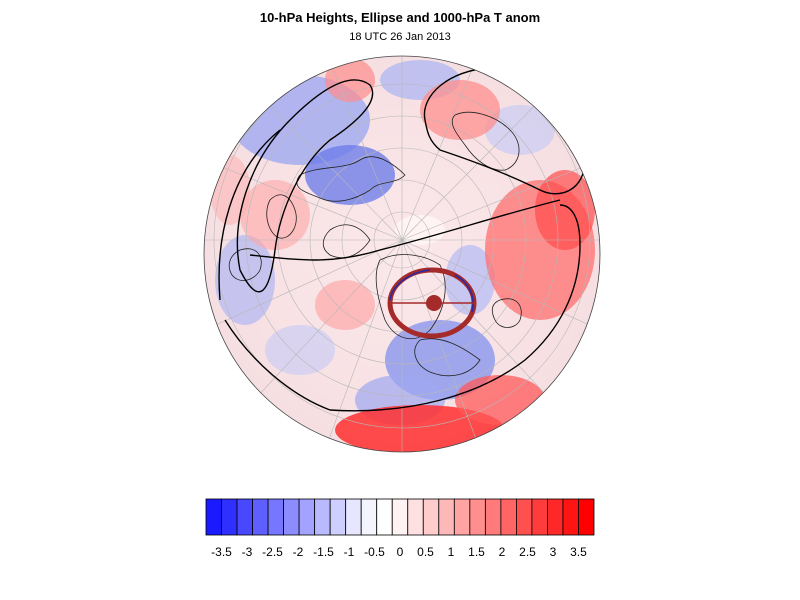  Describe the element at coordinates (578, 552) in the screenshot. I see `colorbar-tick-label: 3.5` at that location.